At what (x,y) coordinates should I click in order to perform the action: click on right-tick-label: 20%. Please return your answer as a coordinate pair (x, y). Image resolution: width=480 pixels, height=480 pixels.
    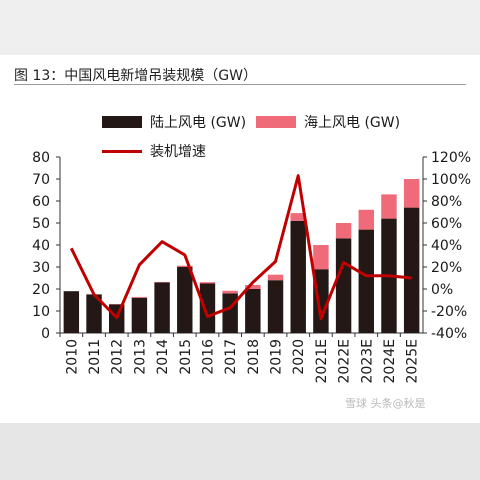
    Looking at the image, I should click on (446, 268).